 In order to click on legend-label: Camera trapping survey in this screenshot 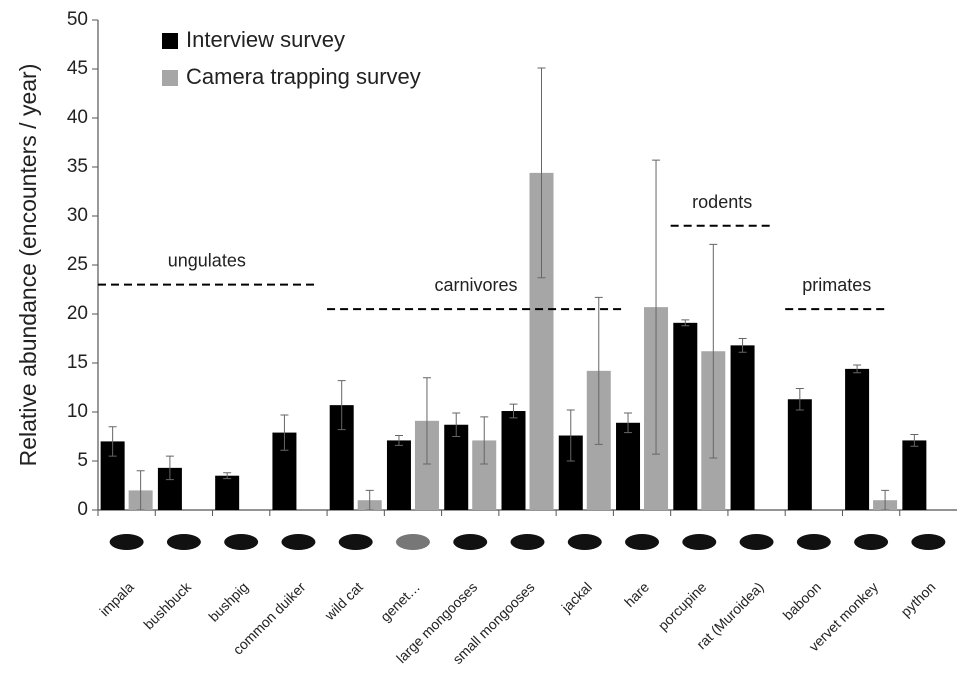, I will do `click(303, 76)`.